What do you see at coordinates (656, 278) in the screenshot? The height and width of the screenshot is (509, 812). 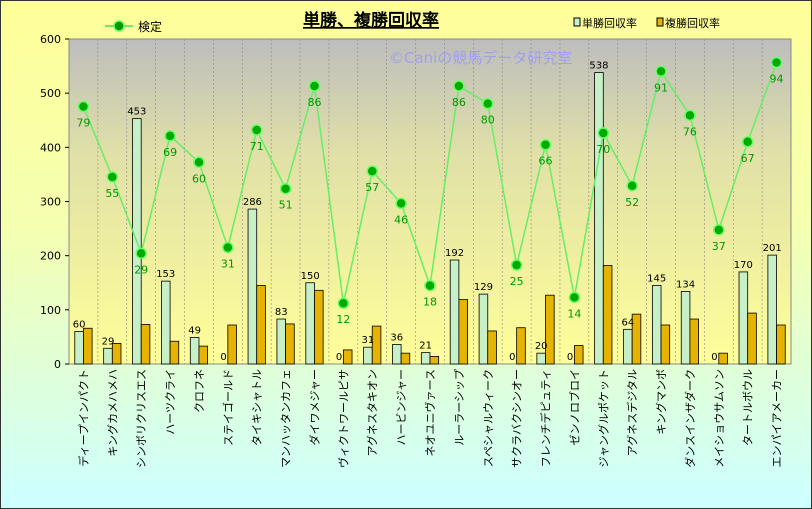 I see `bar-value-label: 145` at bounding box center [656, 278].